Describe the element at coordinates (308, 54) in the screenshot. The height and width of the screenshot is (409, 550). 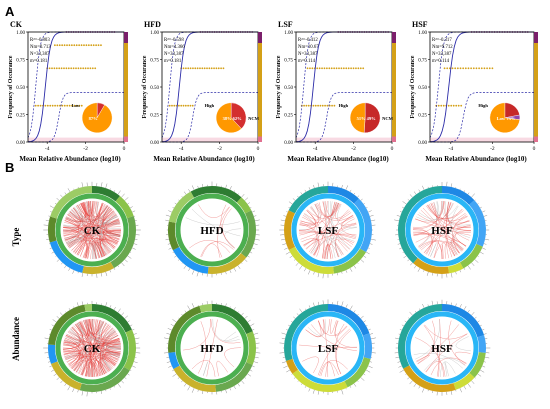
I see `stat-text: N=33,387` at that location.